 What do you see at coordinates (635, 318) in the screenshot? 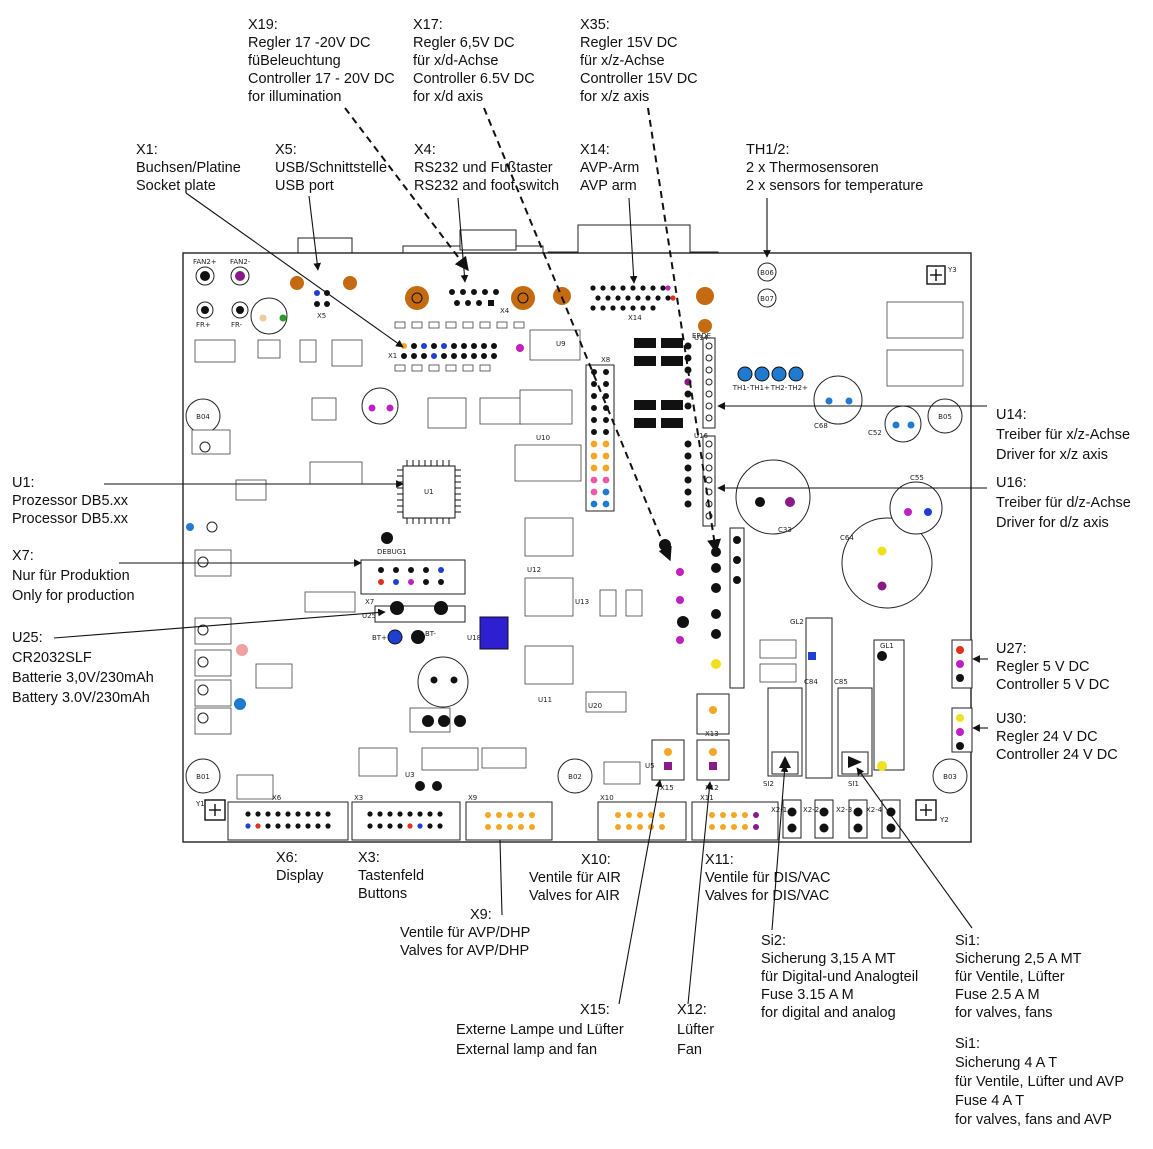
I see `board-label-x14: X14` at bounding box center [635, 318].